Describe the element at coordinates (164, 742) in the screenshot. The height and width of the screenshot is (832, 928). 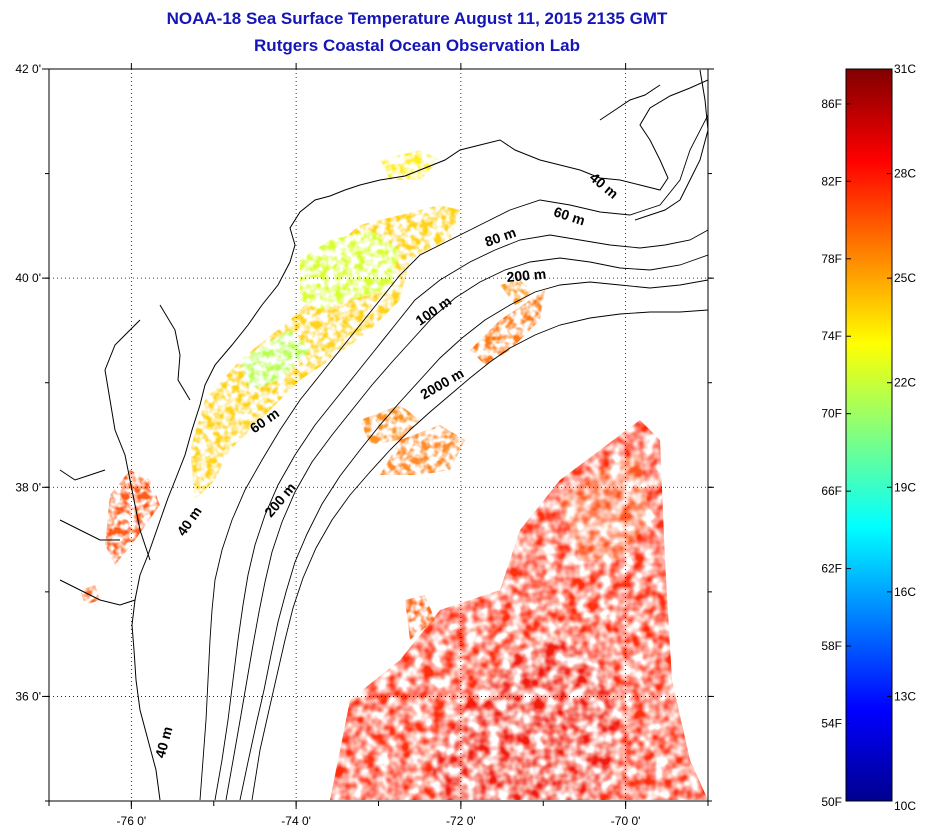
I see `depth-label: 40 m` at that location.